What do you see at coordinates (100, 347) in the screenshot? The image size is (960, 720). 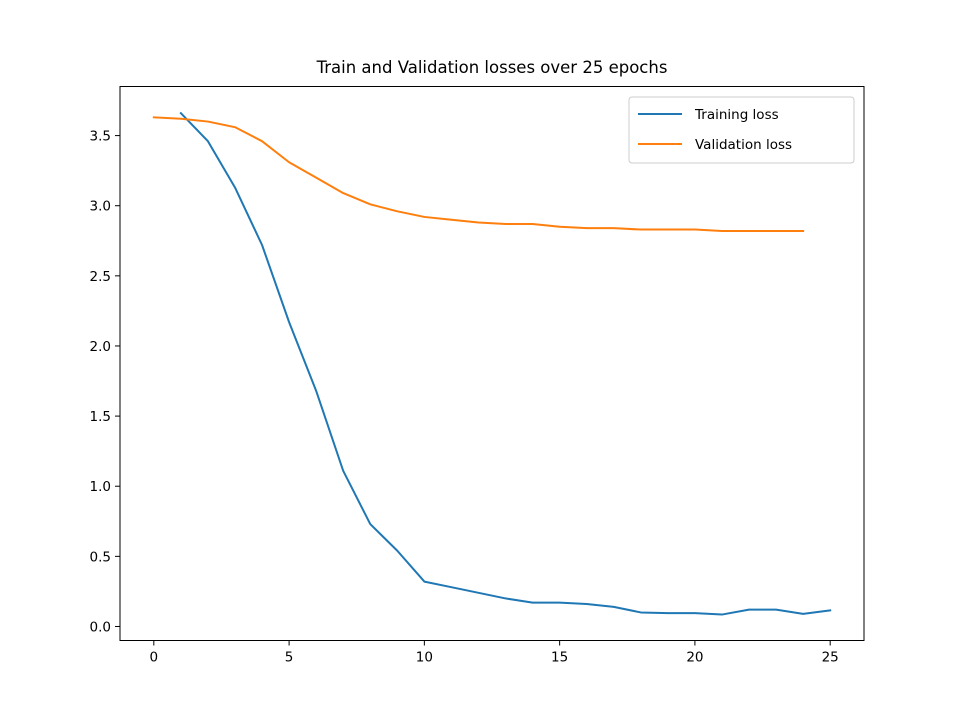 I see `y-tick-label: 2.0` at bounding box center [100, 347].